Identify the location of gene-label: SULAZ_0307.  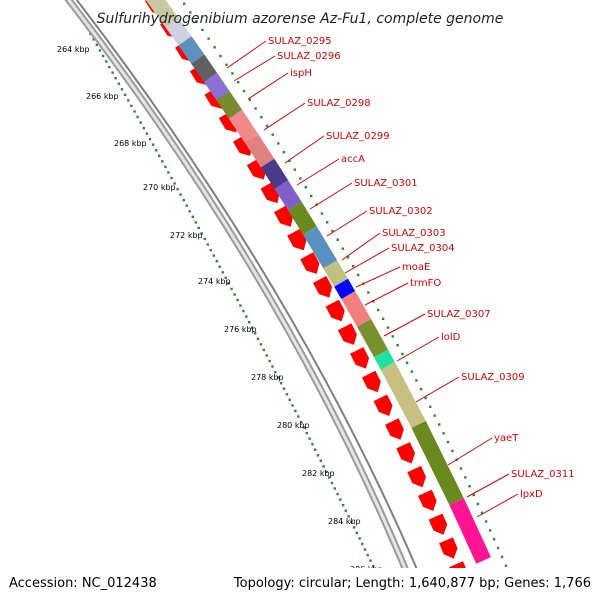
(459, 314).